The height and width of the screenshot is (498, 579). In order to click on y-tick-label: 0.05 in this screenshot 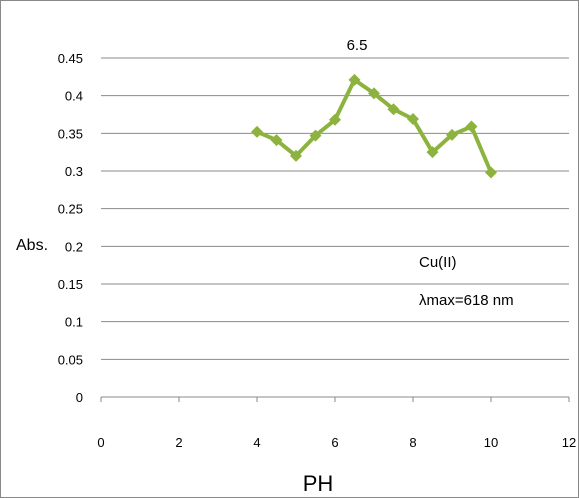, I will do `click(70, 359)`.